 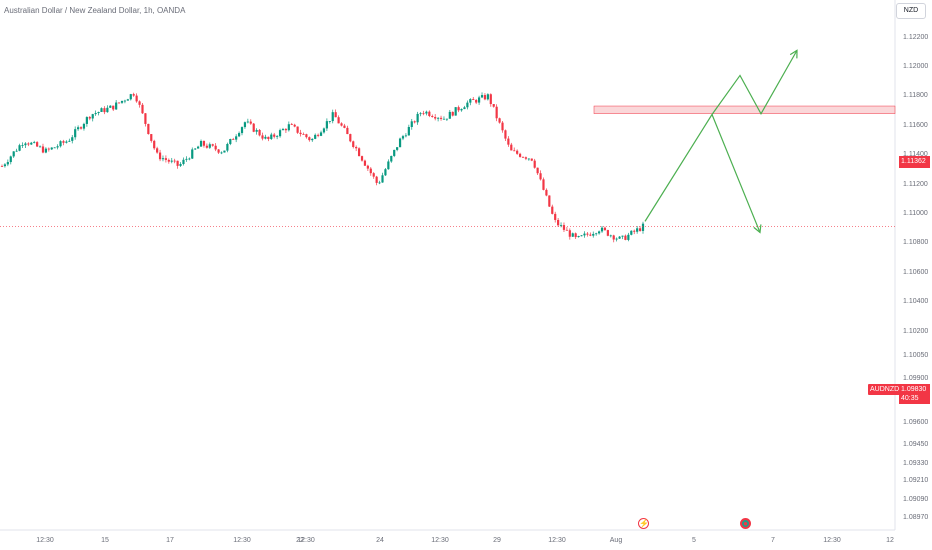 What do you see at coordinates (497, 540) in the screenshot?
I see `time-tick-label: 29` at bounding box center [497, 540].